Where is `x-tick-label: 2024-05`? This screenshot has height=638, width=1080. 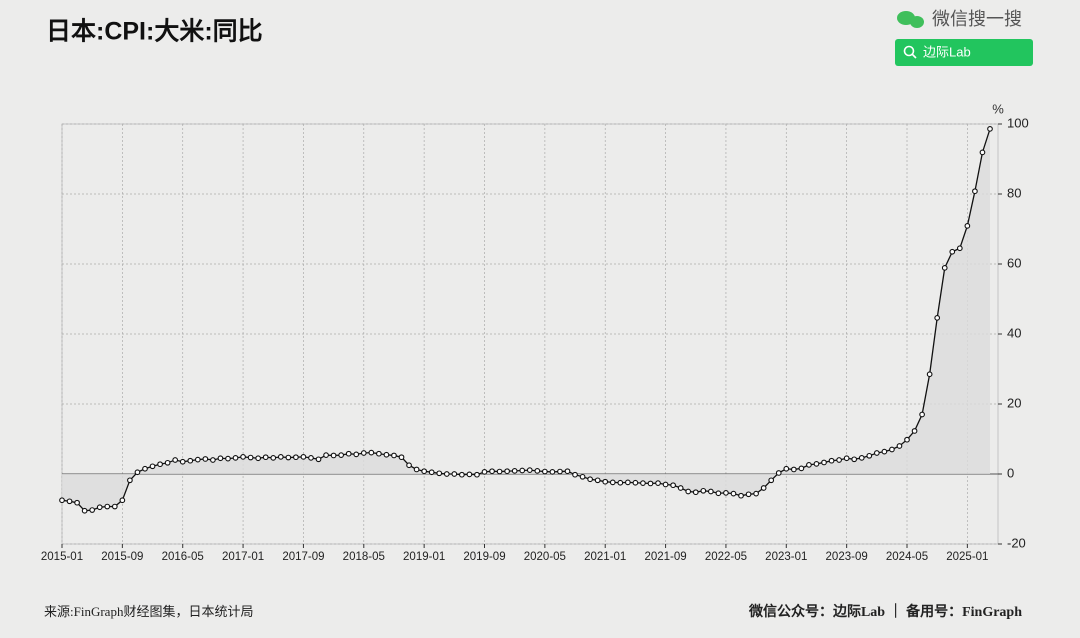
x-tick-label: 2024-05 is located at coordinates (907, 557).